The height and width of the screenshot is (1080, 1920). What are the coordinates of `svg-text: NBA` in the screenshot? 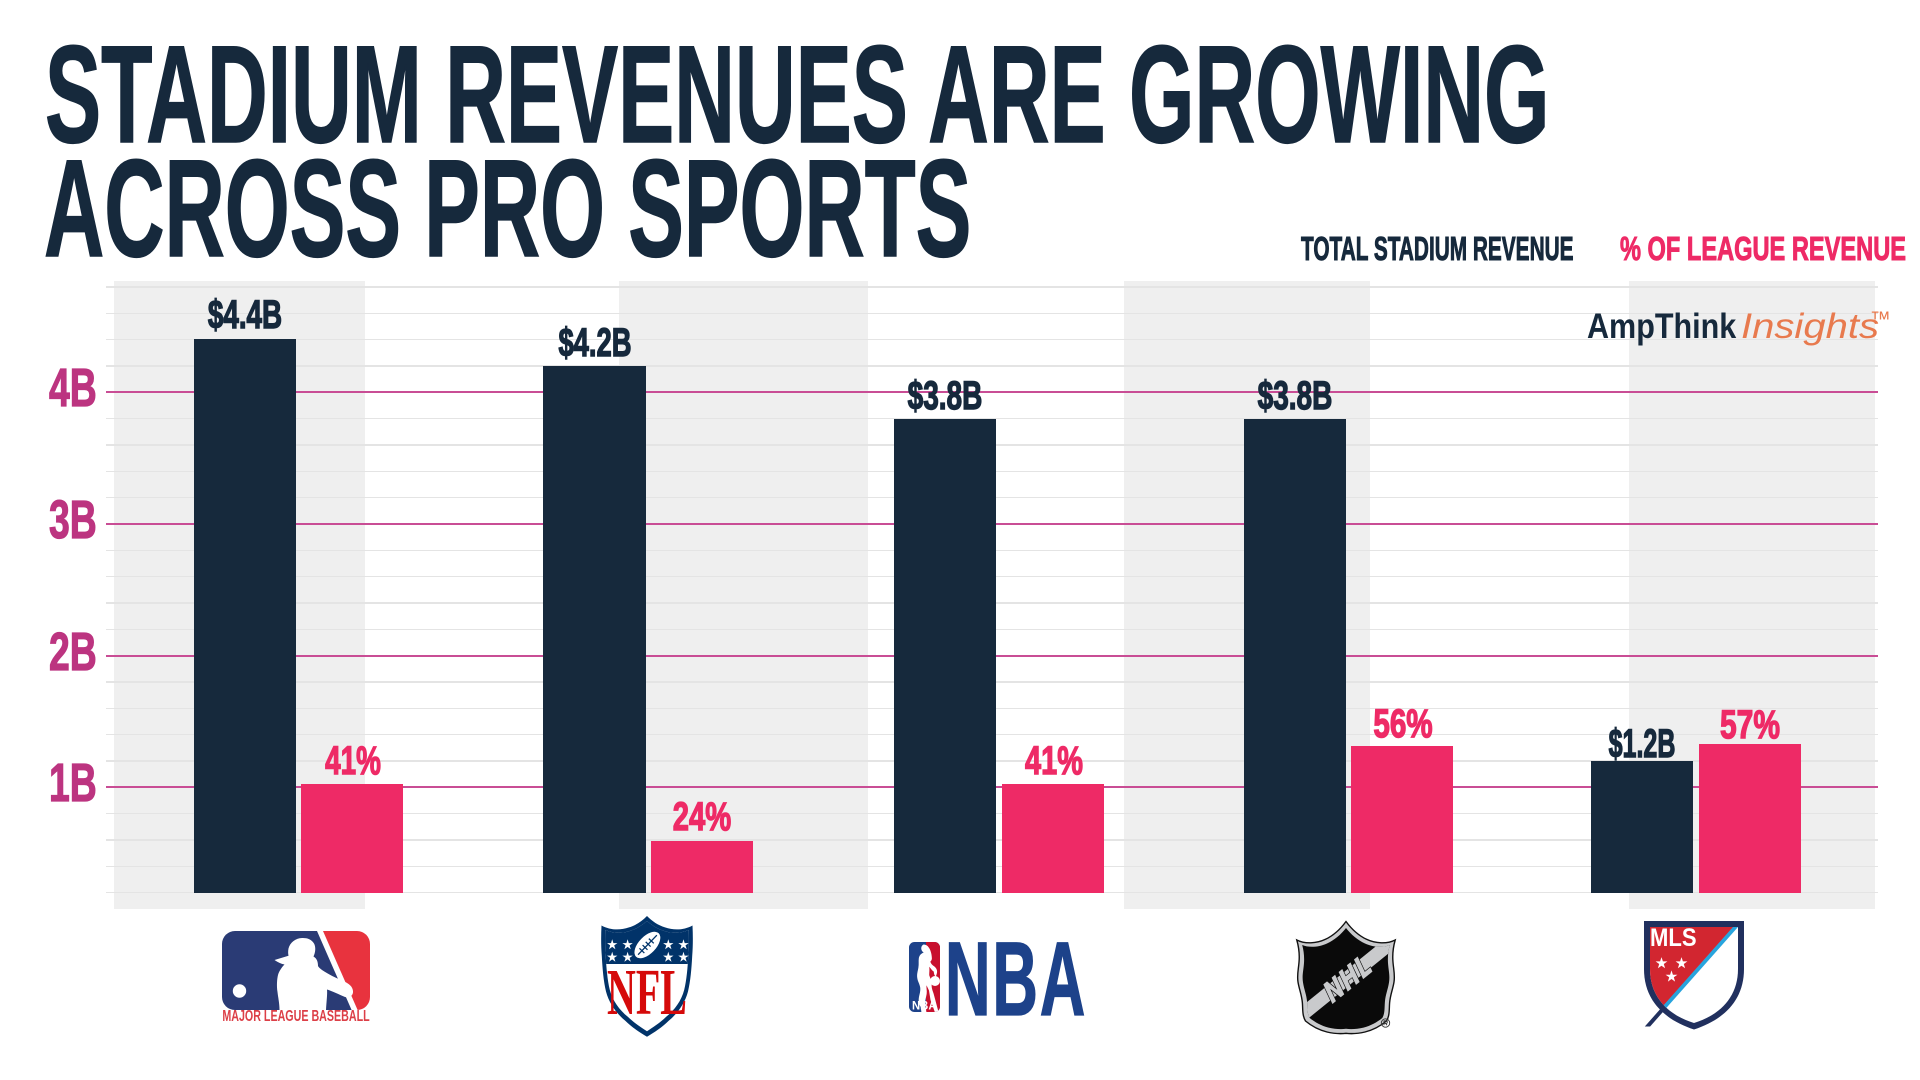 It's located at (924, 1006).